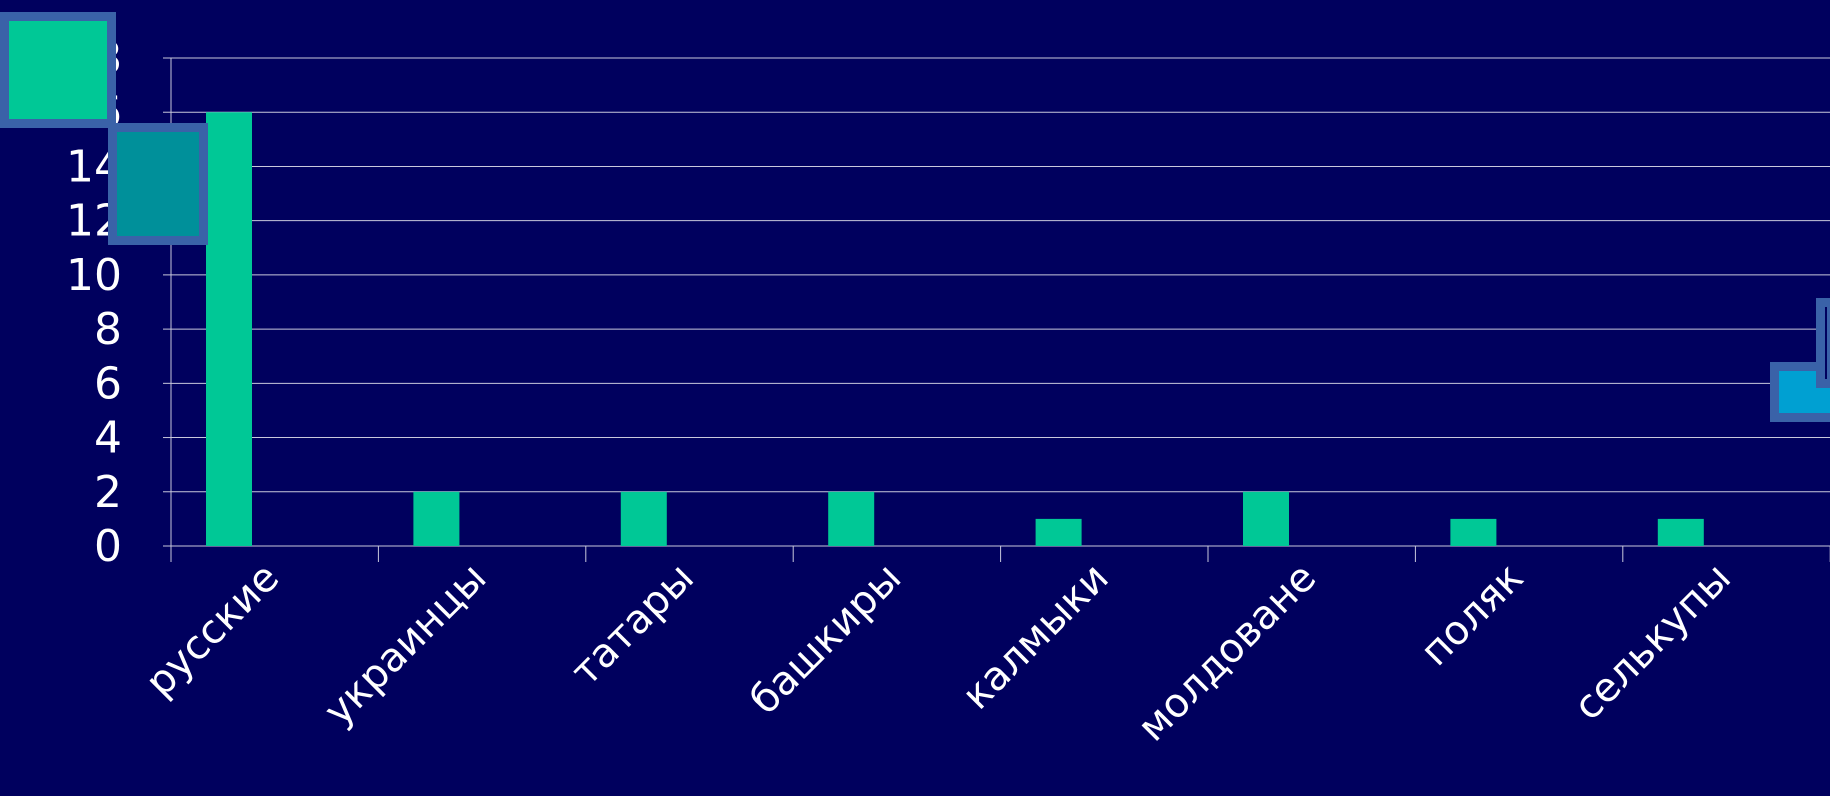 The height and width of the screenshot is (796, 1830). What do you see at coordinates (1800, 392) in the screenshot?
I see `decor-square-blue` at bounding box center [1800, 392].